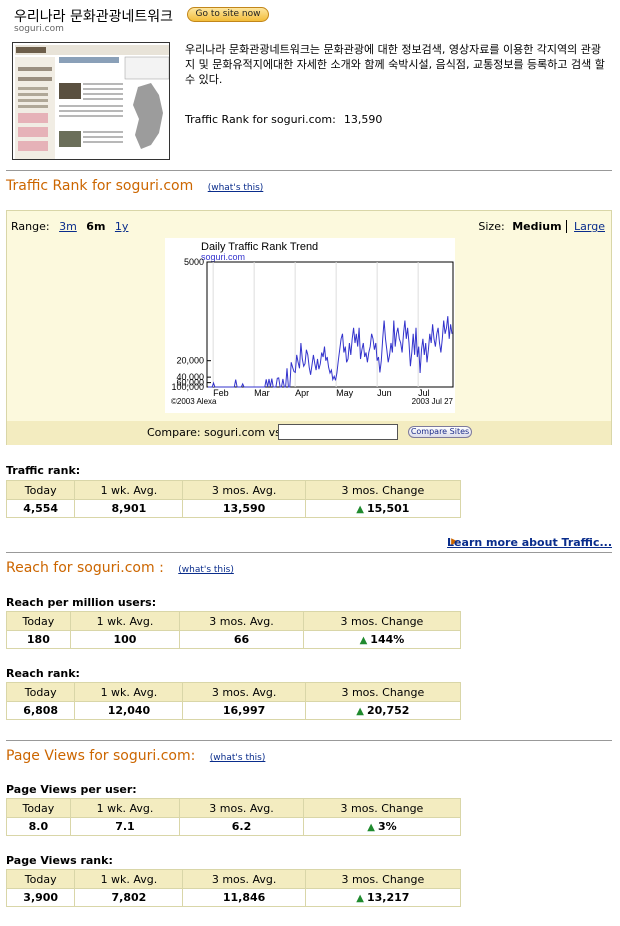 Image resolution: width=620 pixels, height=926 pixels. I want to click on pageviews-per-user-label: Page Views per user:, so click(71, 789).